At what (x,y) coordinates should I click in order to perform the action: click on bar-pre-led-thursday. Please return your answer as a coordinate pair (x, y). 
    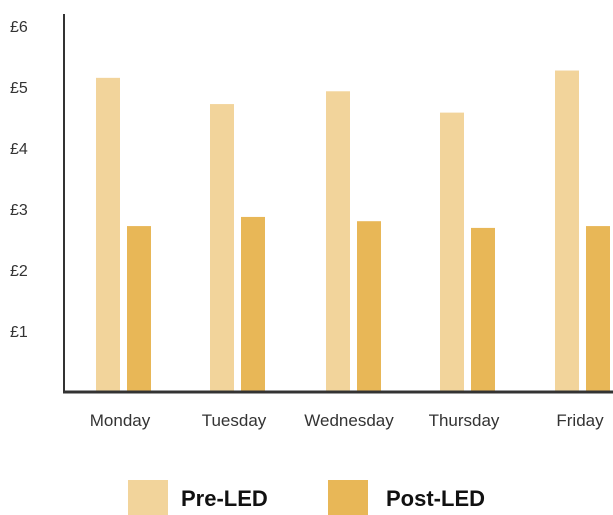
    Looking at the image, I should click on (452, 252).